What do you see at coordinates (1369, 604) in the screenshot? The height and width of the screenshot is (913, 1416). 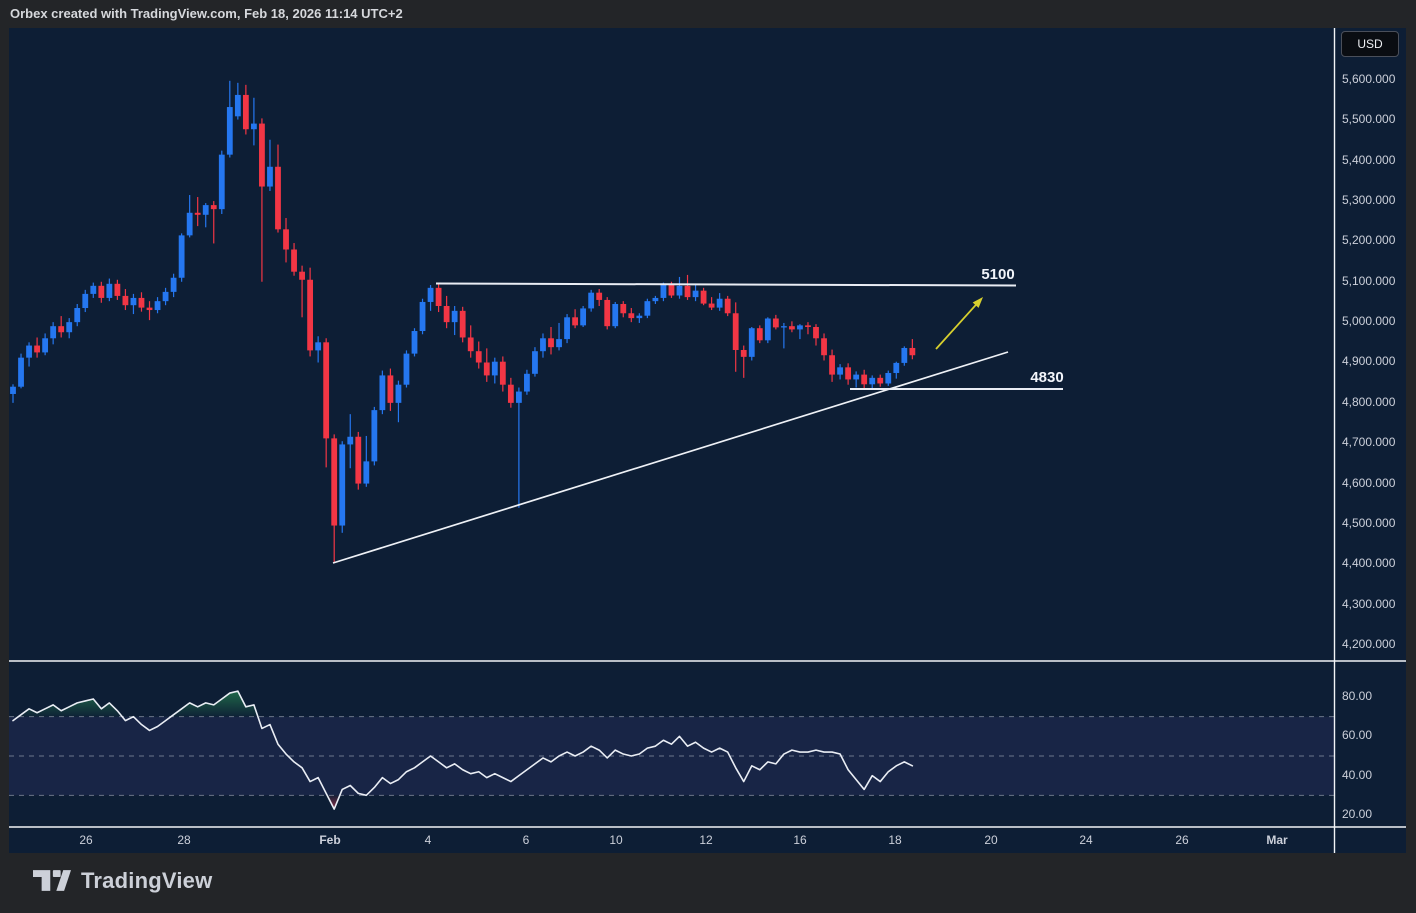 I see `price-axis-label: 4,300.000` at bounding box center [1369, 604].